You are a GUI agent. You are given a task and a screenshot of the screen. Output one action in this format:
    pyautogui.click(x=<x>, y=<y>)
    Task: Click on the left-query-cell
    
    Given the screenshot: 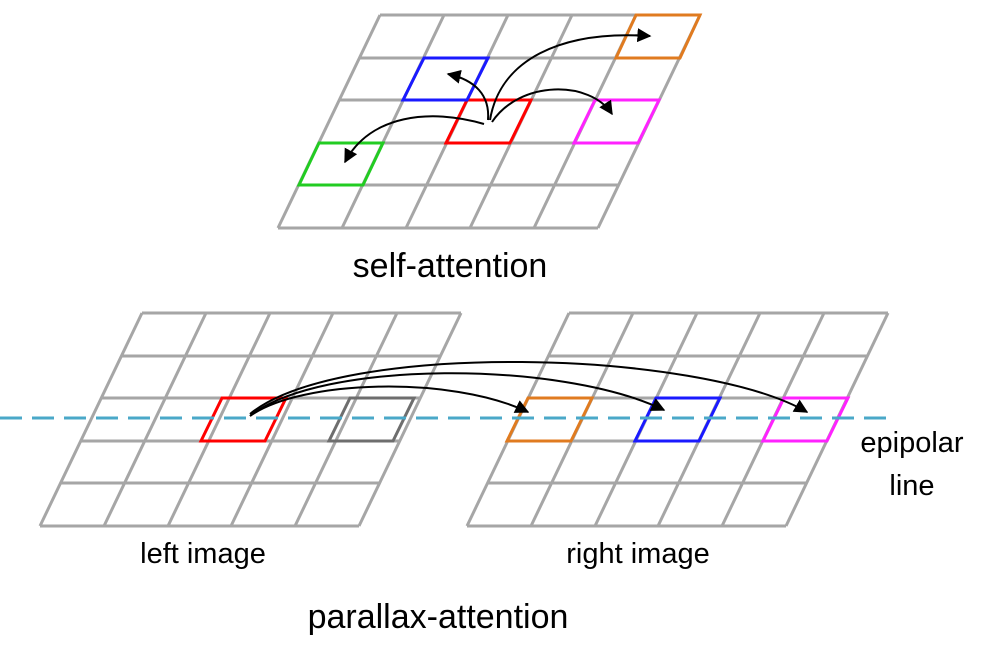 What is the action you would take?
    pyautogui.click(x=243, y=419)
    